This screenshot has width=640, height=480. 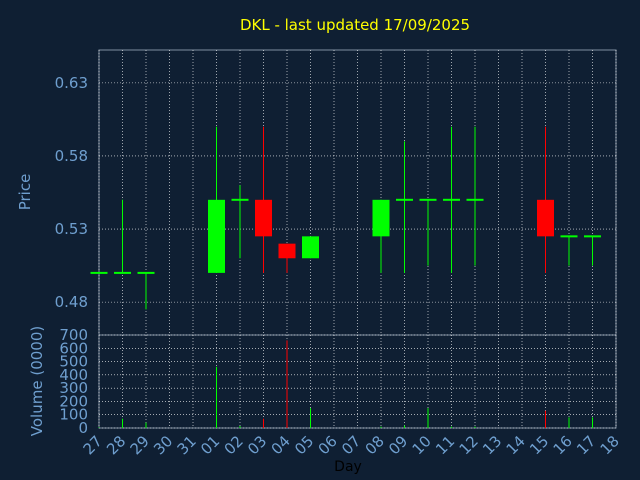 What do you see at coordinates (140, 445) in the screenshot?
I see `x-tick-label: 29` at bounding box center [140, 445].